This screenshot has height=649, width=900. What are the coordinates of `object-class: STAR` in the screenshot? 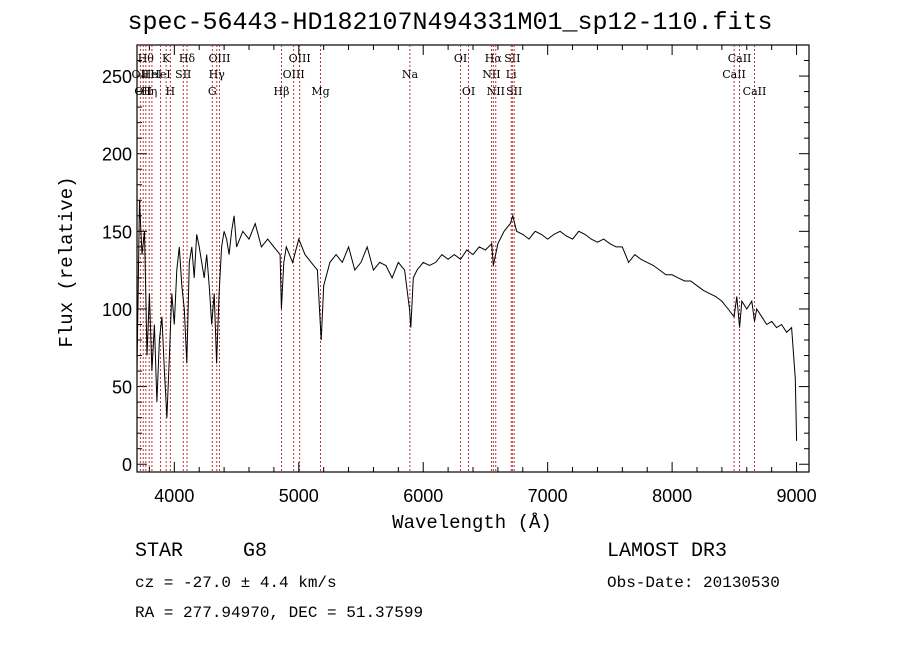 It's located at (159, 551).